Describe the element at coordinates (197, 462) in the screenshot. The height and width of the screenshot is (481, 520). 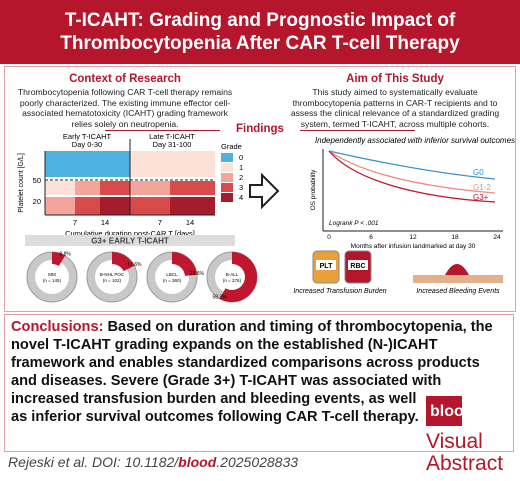
I see `journal: blood` at that location.